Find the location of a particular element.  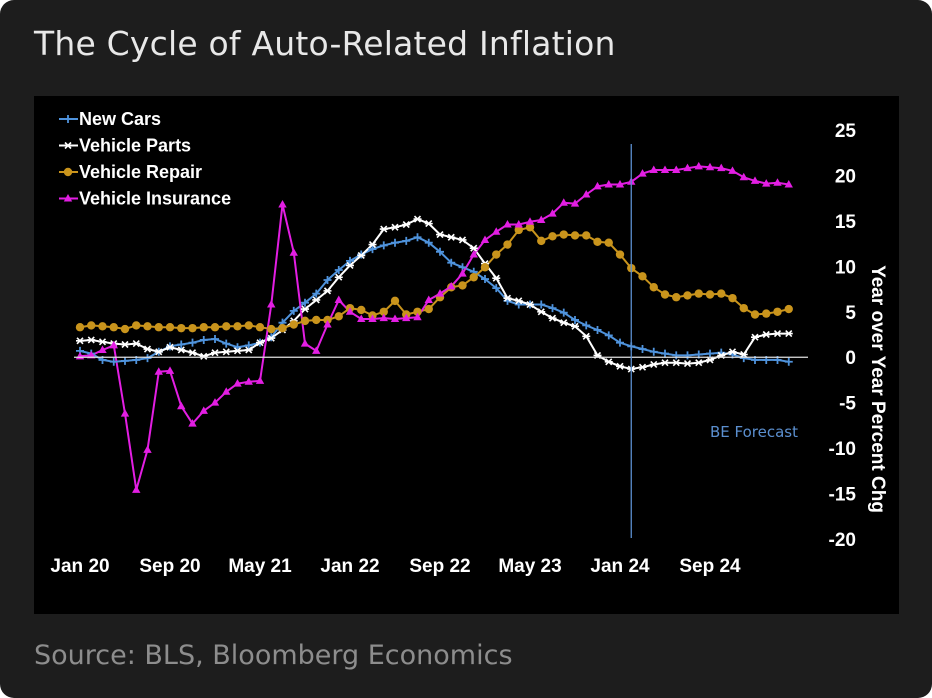

source-note: Source: BLS, Bloomberg Economics is located at coordinates (273, 655).